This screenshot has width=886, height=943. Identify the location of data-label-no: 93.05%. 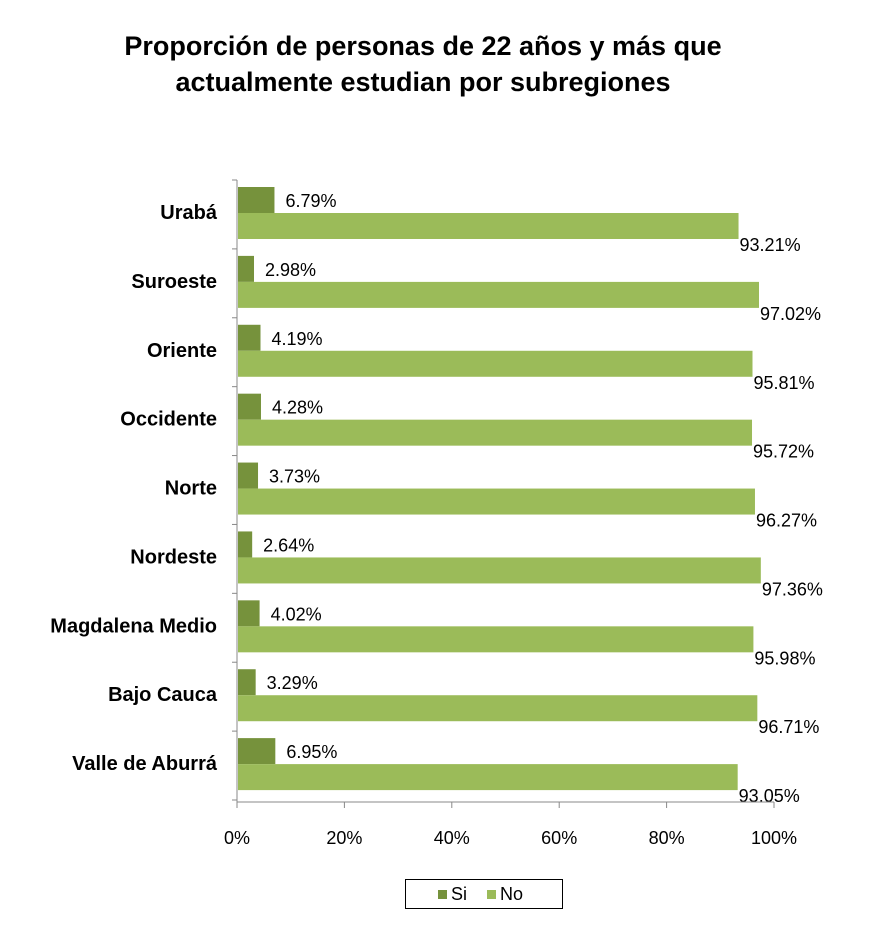
(769, 796).